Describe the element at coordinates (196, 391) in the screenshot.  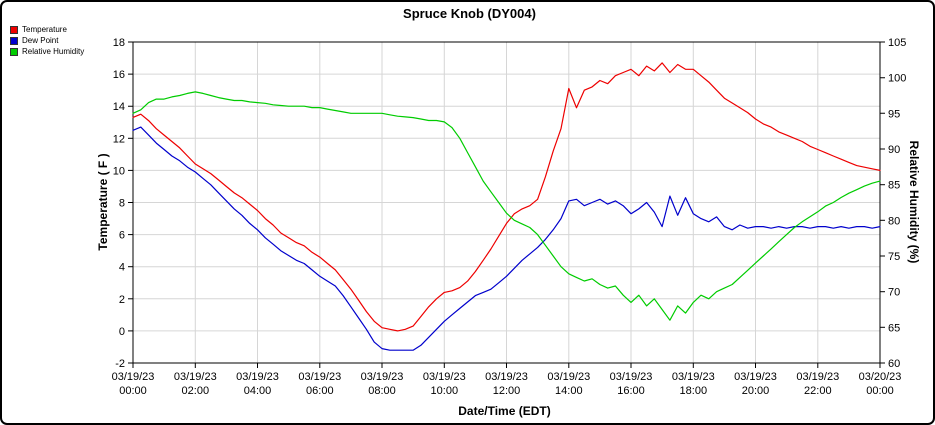
I see `svg-text: 02:00` at that location.